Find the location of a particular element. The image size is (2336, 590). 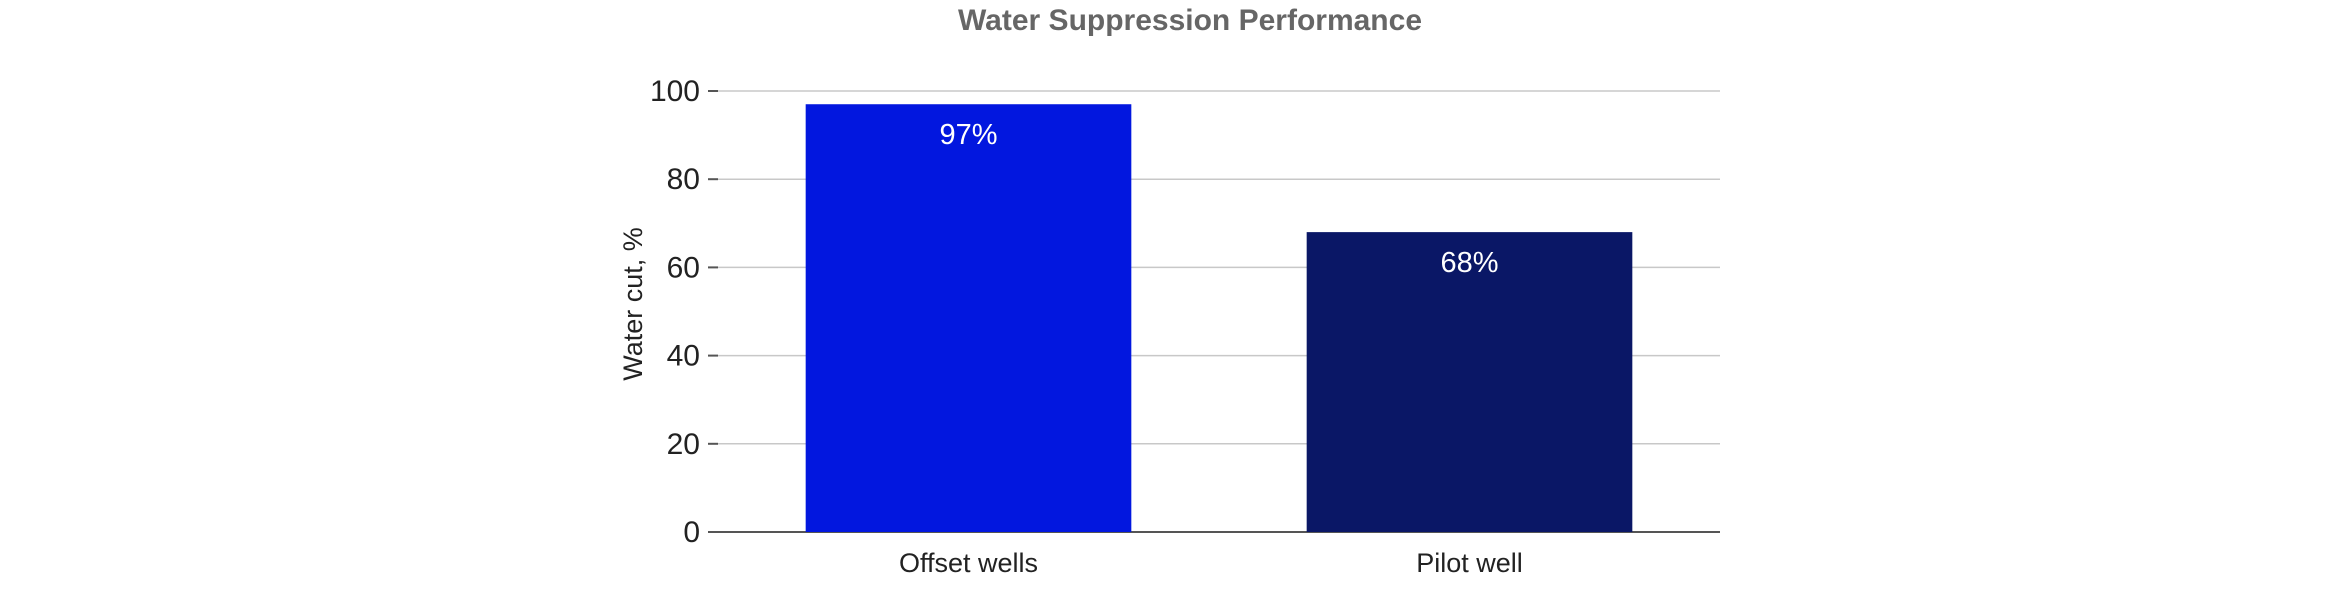

y-tick-label: 100 is located at coordinates (675, 91).